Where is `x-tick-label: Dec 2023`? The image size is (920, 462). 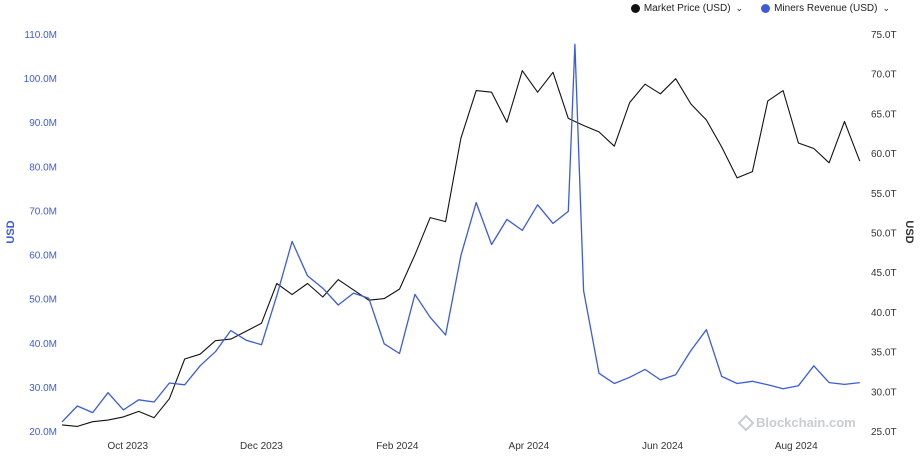
x-tick-label: Dec 2023 is located at coordinates (261, 446).